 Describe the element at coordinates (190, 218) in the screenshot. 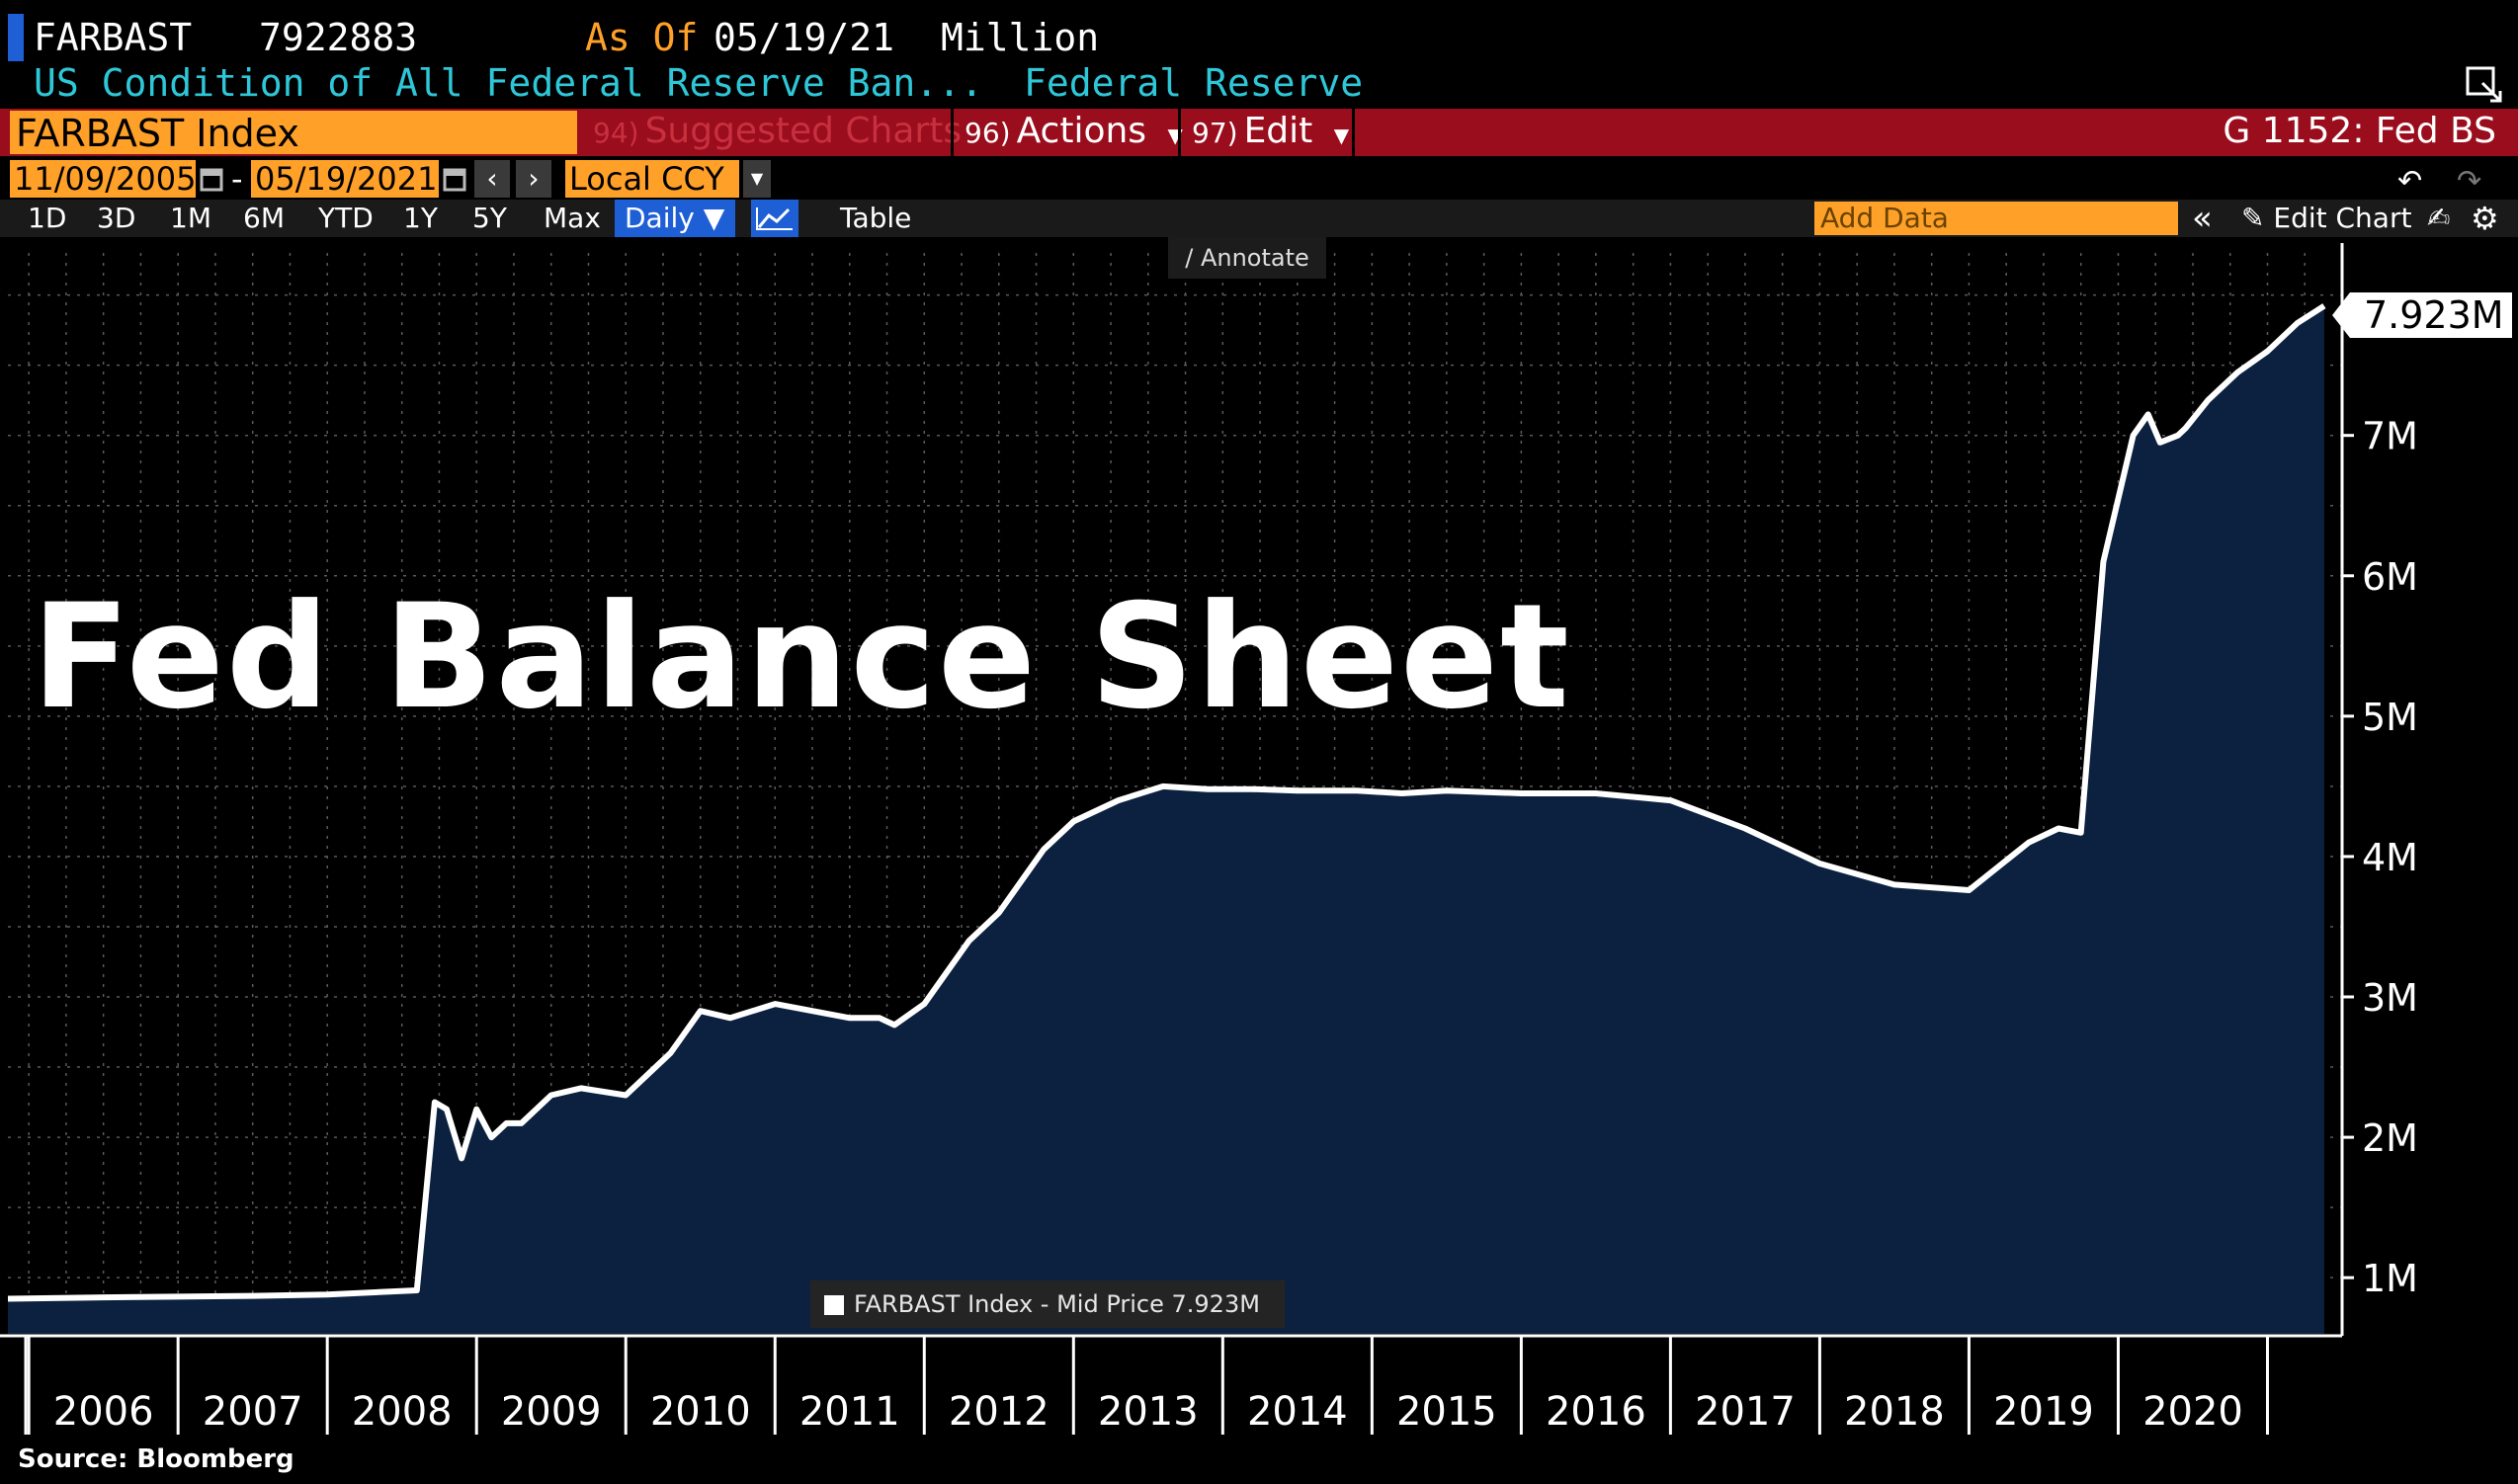

I see `range-1m: 1M` at that location.